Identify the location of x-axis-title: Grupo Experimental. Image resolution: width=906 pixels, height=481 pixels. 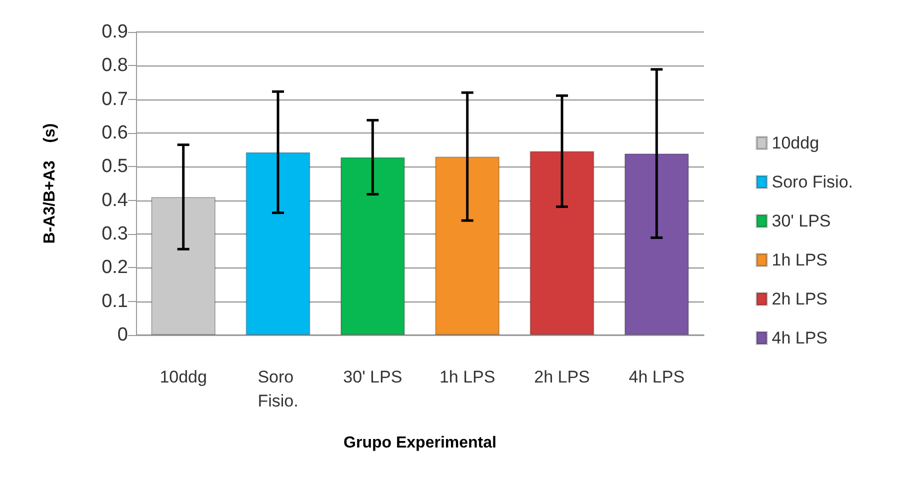
(420, 443).